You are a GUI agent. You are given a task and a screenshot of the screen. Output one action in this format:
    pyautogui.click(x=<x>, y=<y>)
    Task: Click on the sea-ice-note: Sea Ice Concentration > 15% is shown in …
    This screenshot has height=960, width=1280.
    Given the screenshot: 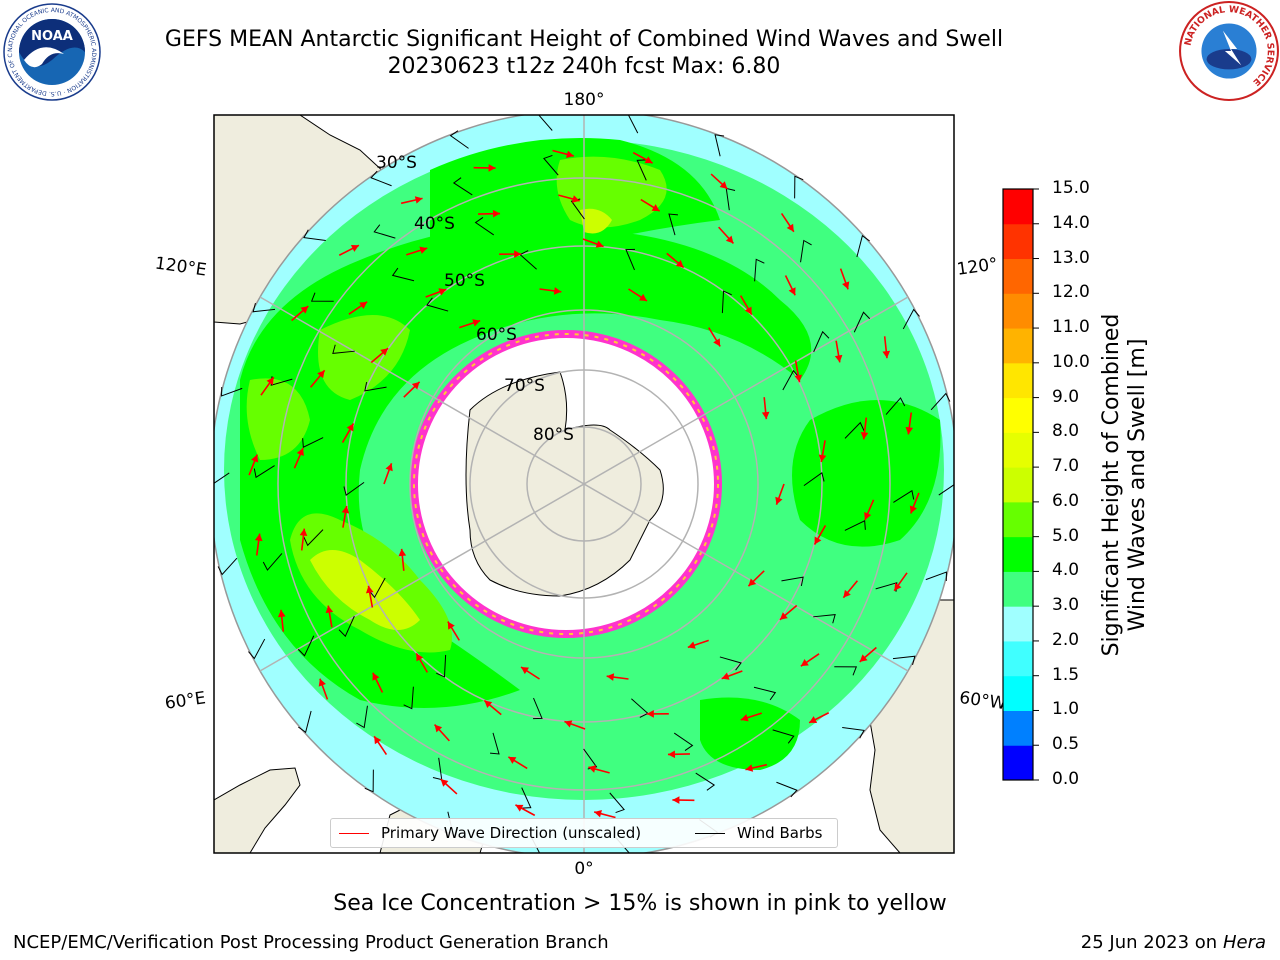 What is the action you would take?
    pyautogui.click(x=640, y=903)
    